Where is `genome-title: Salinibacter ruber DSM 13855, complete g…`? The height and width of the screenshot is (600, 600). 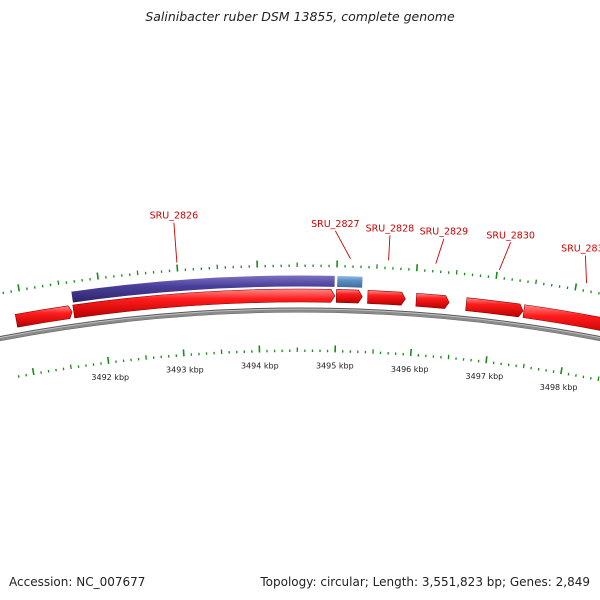
genome-title: Salinibacter ruber DSM 13855, complete g… is located at coordinates (300, 16).